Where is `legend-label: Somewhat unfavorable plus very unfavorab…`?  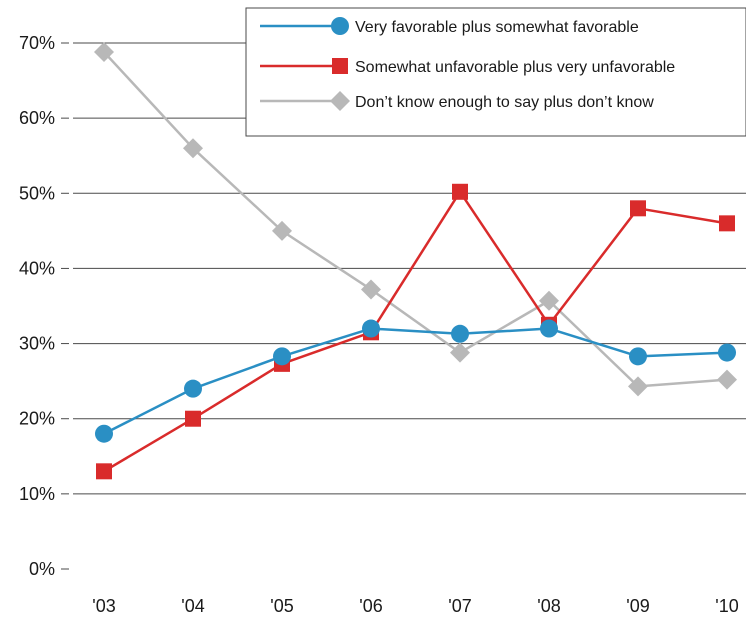
legend-label: Somewhat unfavorable plus very unfavorab… is located at coordinates (515, 67).